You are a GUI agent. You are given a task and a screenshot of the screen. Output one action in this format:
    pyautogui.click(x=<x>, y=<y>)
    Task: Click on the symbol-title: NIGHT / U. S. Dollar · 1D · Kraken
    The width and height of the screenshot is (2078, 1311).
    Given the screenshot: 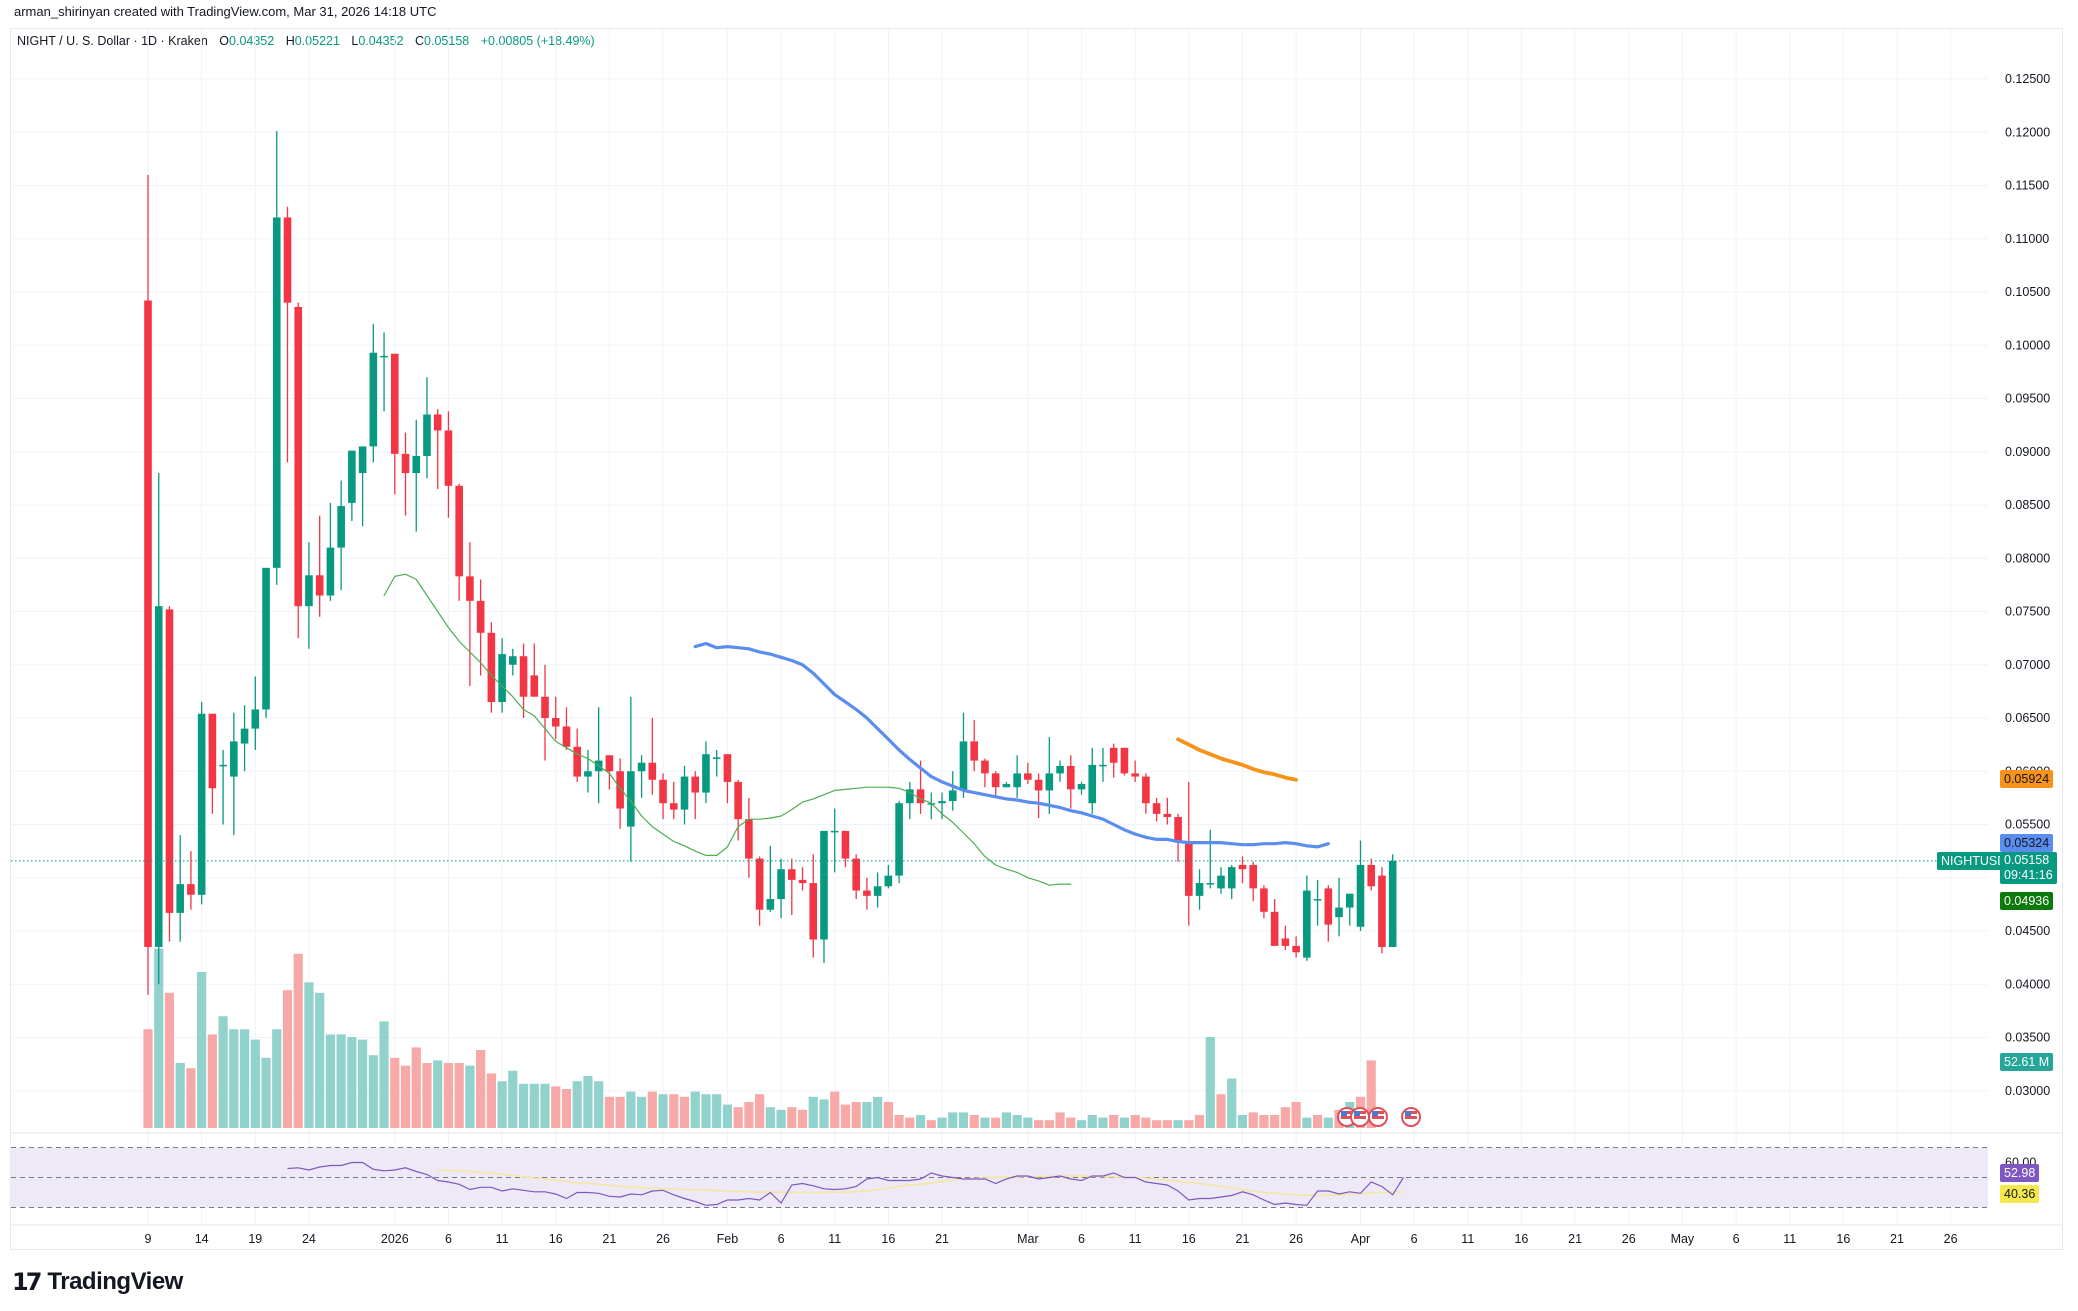 What is the action you would take?
    pyautogui.click(x=112, y=41)
    